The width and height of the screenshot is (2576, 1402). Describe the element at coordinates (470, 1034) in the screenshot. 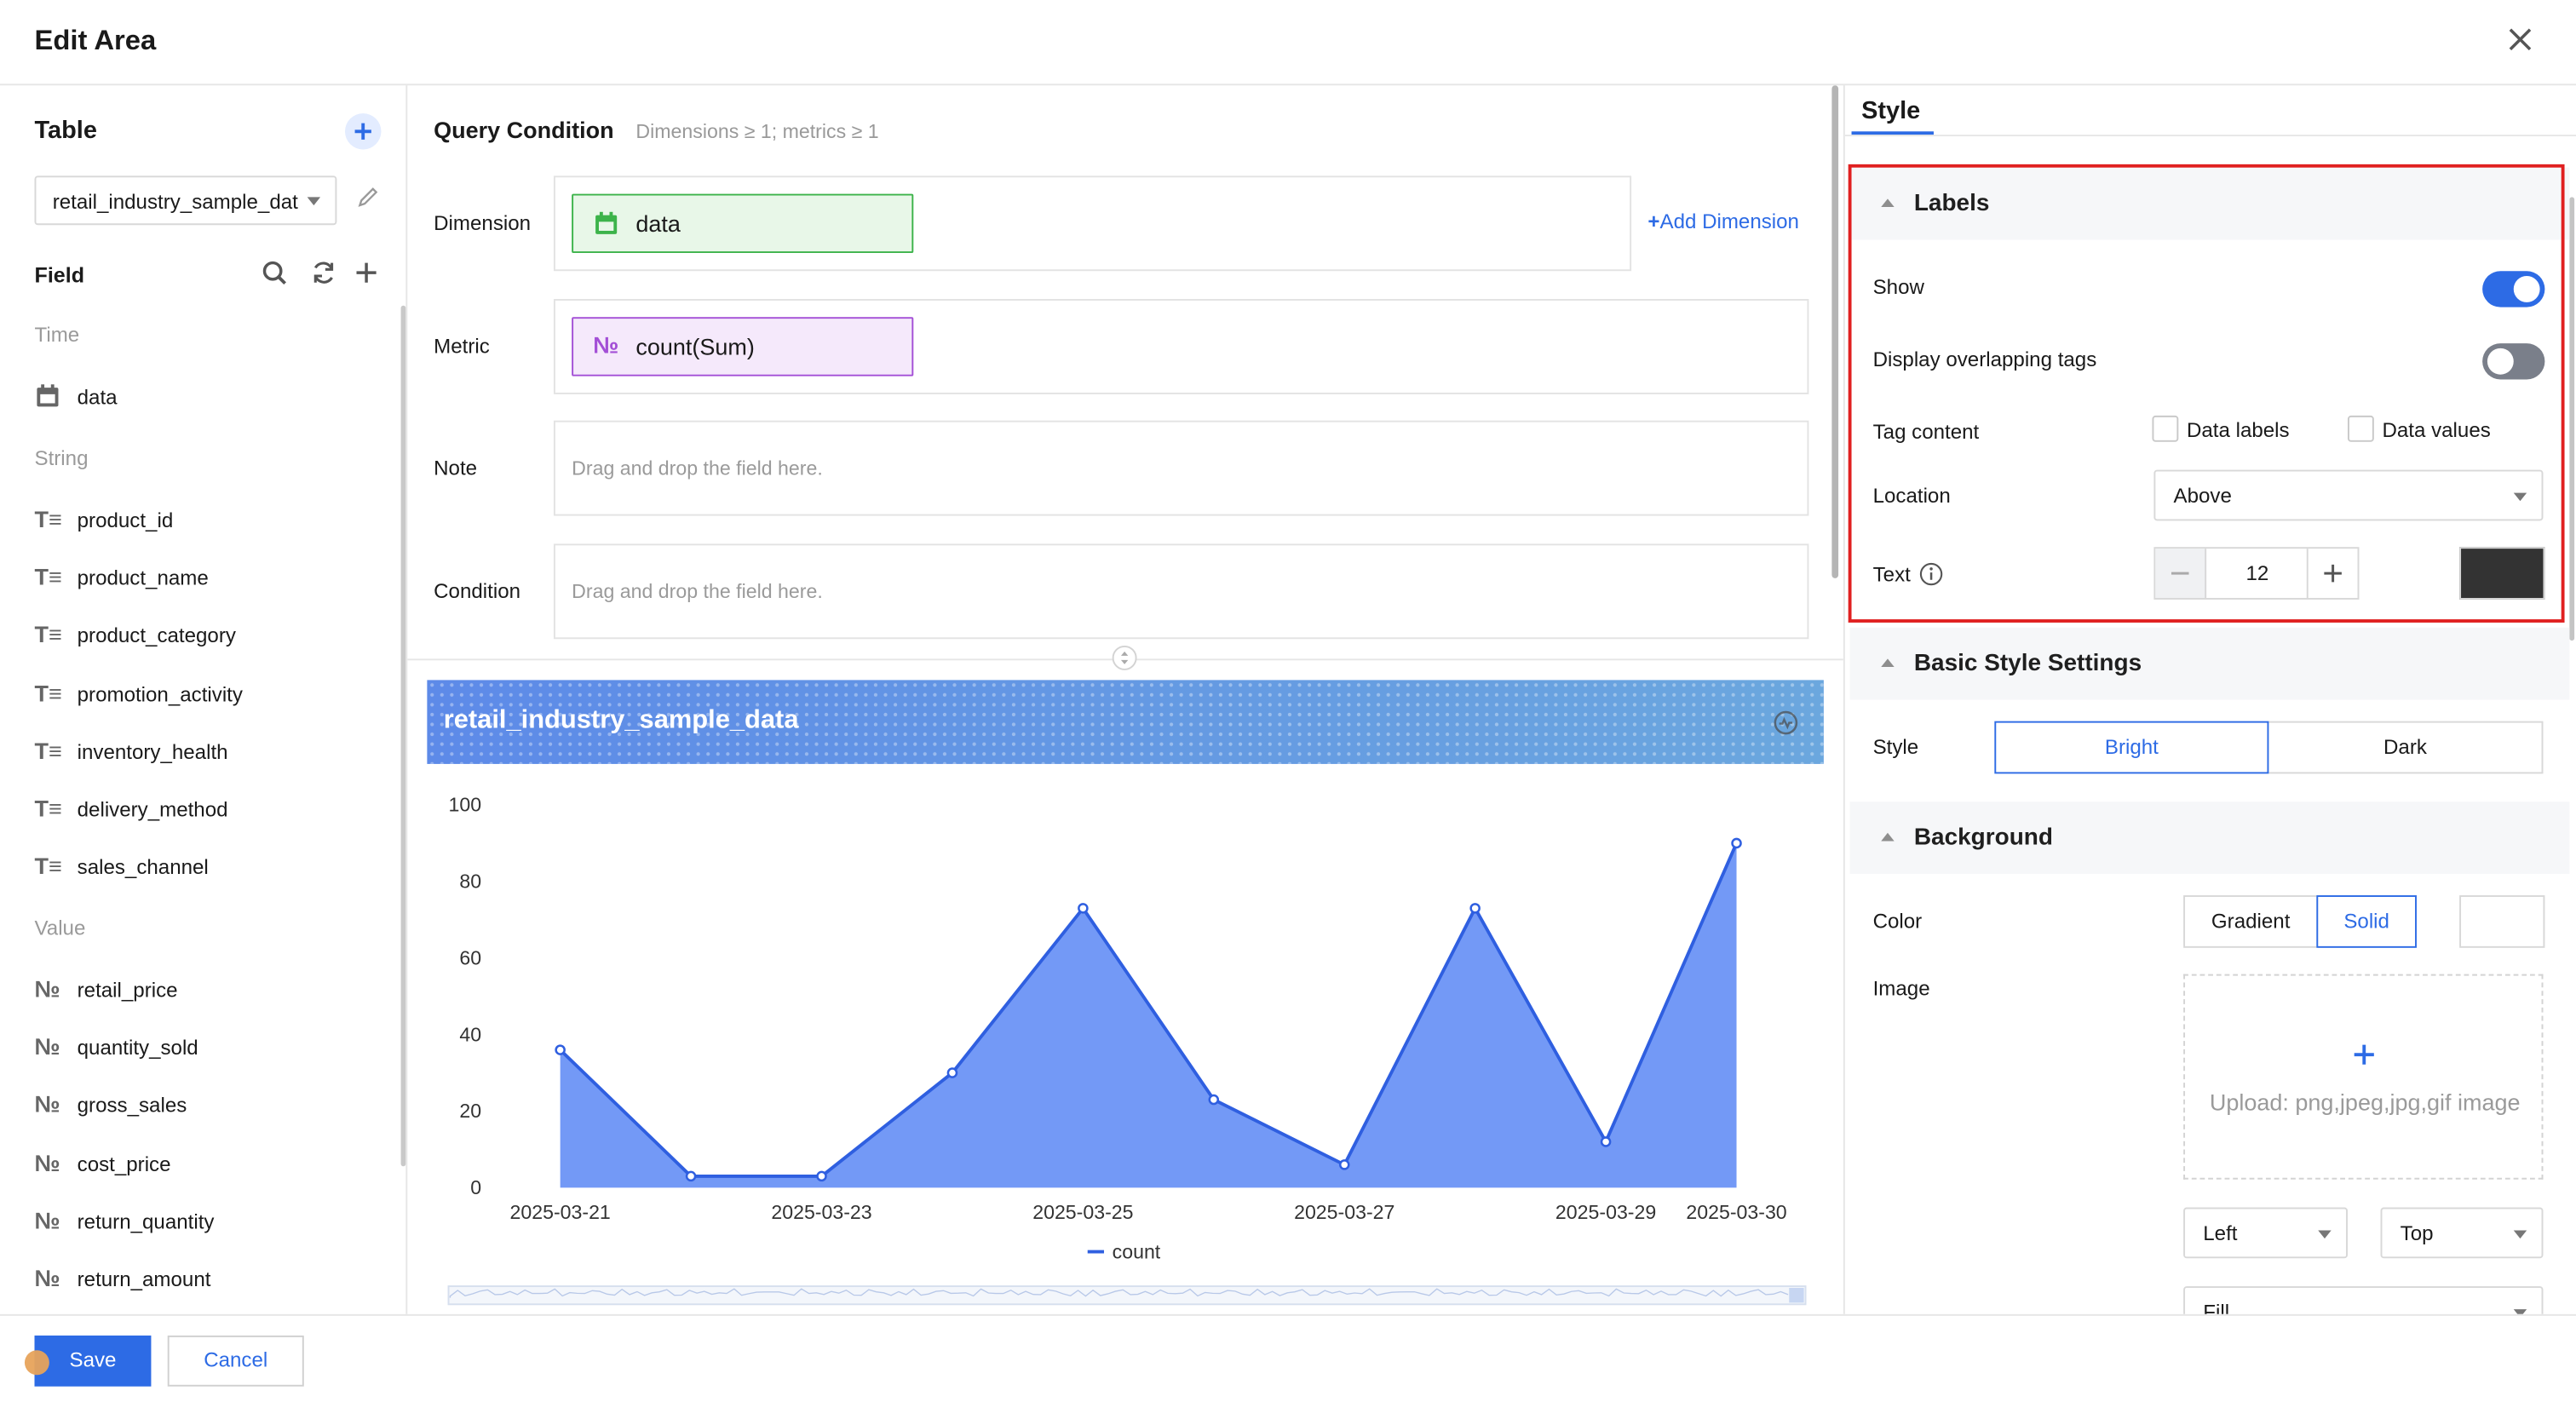

I see `y-tick-label: 40` at that location.